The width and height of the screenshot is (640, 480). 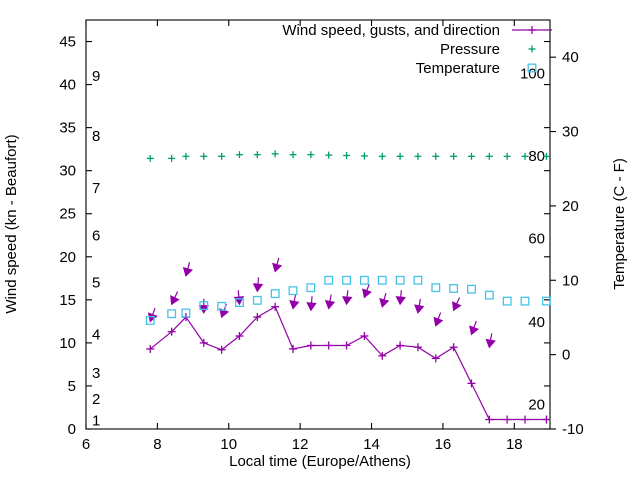 What do you see at coordinates (96, 136) in the screenshot?
I see `beaufort-label: 8` at bounding box center [96, 136].